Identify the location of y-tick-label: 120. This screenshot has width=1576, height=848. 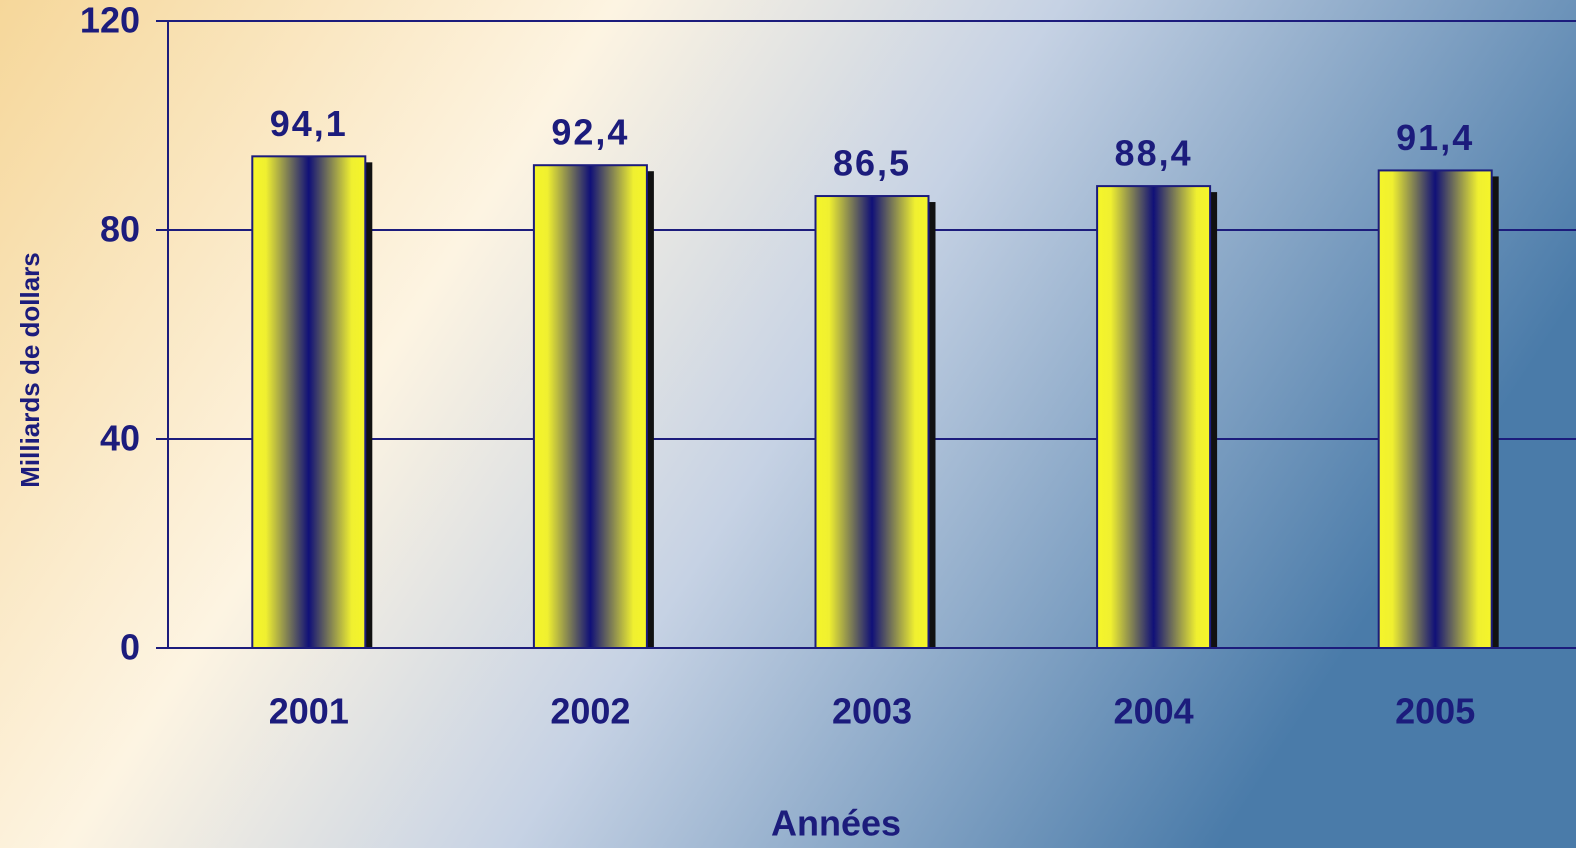
(110, 20).